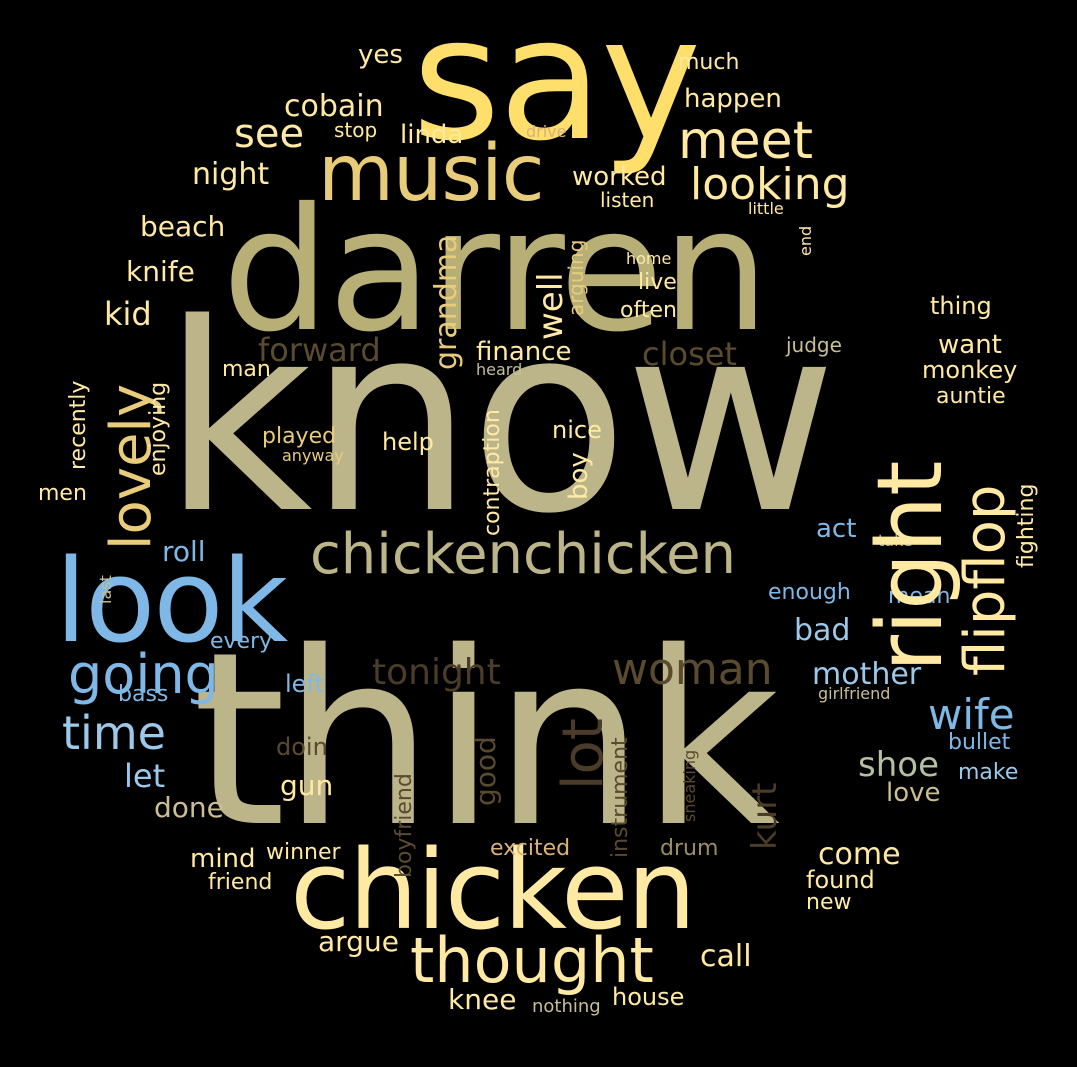  I want to click on word-make: make, so click(988, 772).